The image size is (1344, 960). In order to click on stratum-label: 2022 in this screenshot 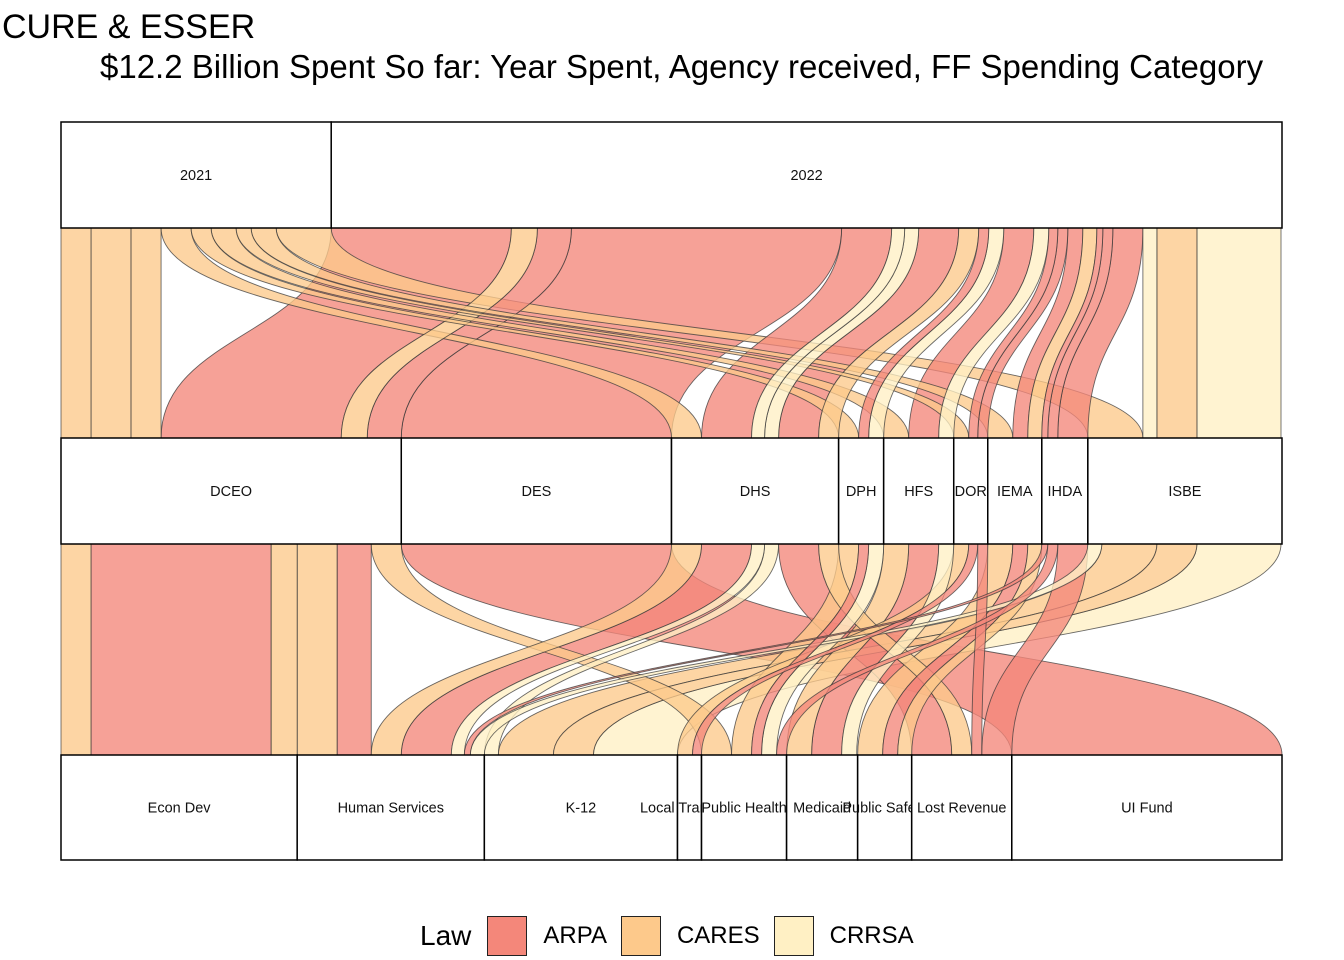, I will do `click(806, 176)`.